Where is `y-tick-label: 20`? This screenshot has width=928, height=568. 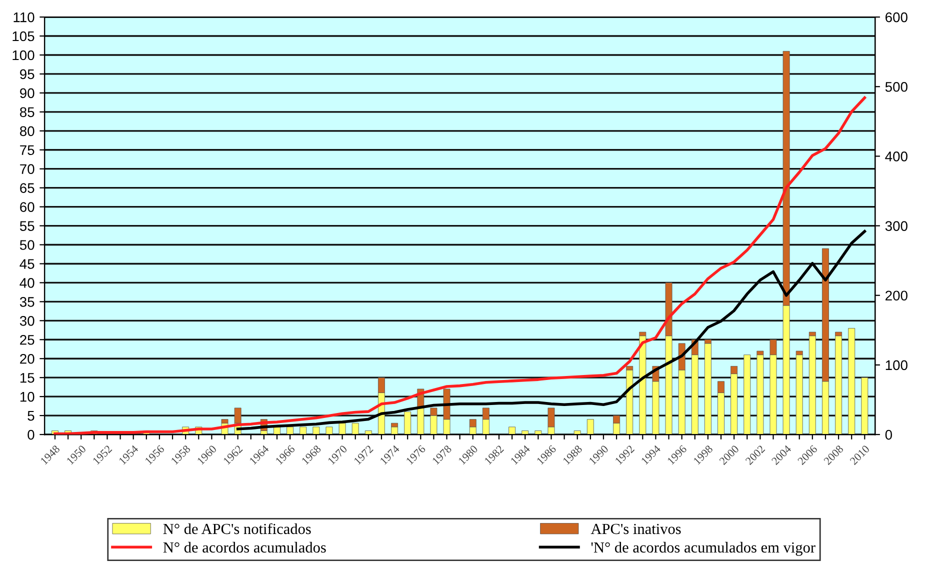
y-tick-label: 20 is located at coordinates (27, 359).